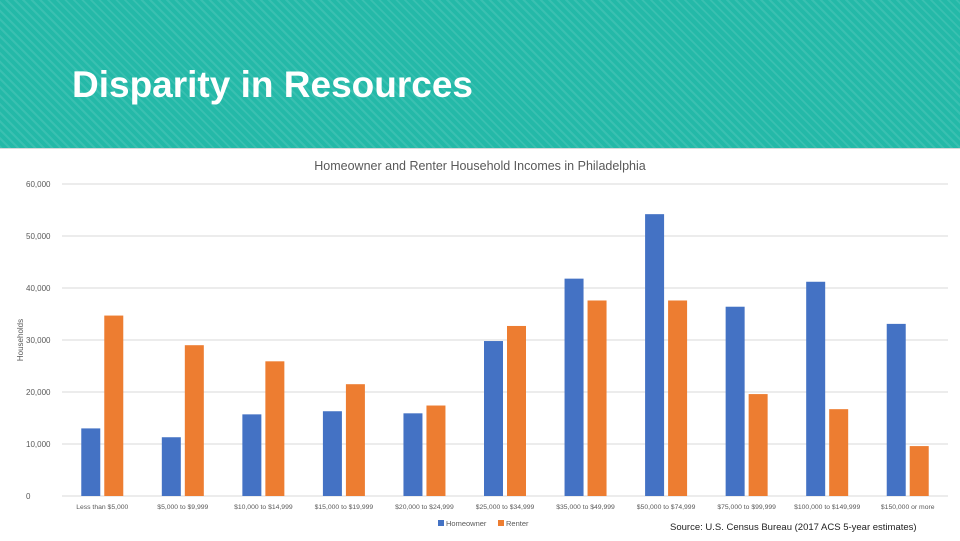 This screenshot has height=541, width=960. I want to click on y-axis-label: Households, so click(20, 340).